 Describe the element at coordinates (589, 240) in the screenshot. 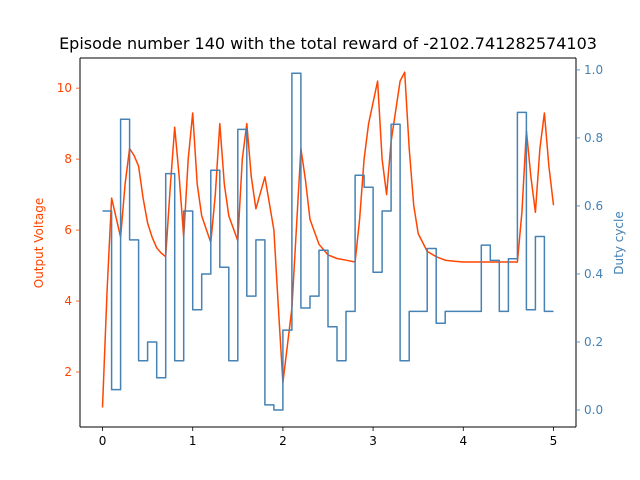

I see `y-right-ticks: 0.0 0.2 0.4 0.6 0.8 1.0` at that location.